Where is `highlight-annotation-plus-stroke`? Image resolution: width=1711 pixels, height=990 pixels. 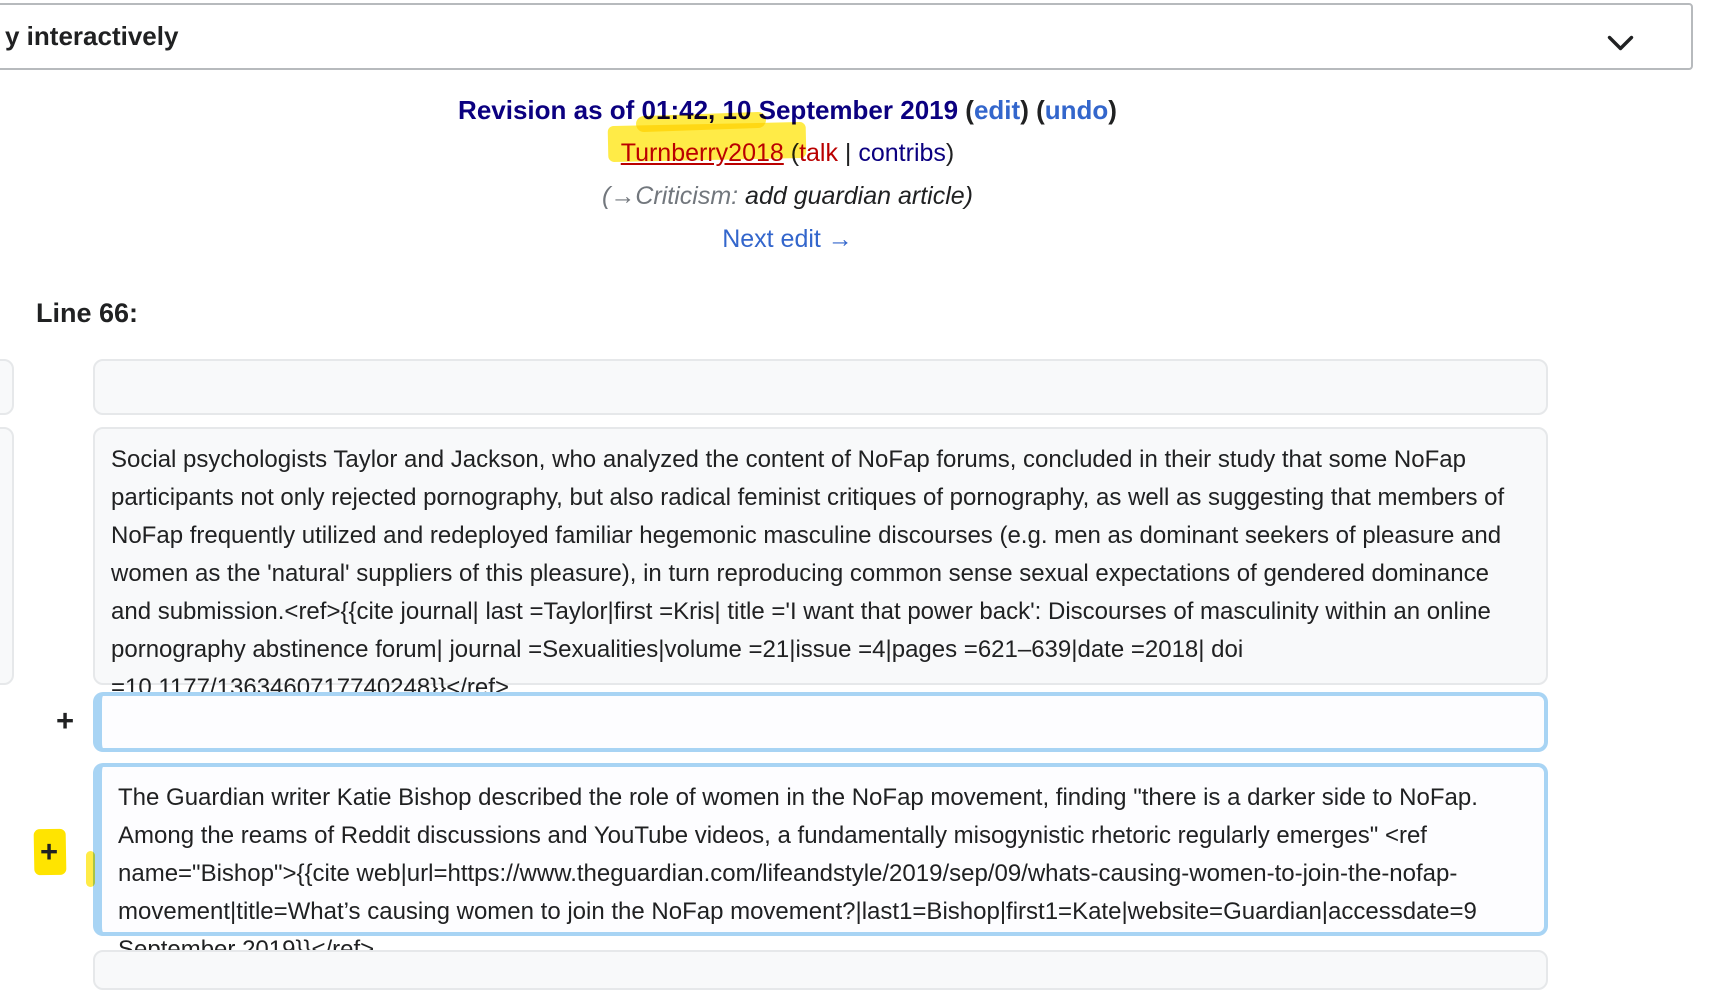 highlight-annotation-plus-stroke is located at coordinates (90, 869).